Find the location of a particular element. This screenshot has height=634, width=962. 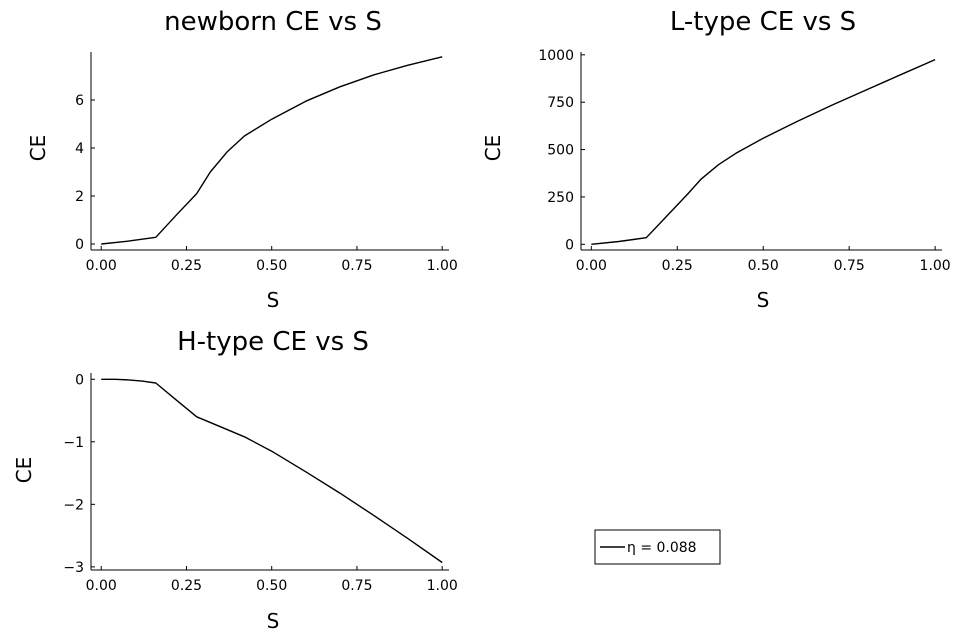

y-tick-label: −2 is located at coordinates (73, 505).